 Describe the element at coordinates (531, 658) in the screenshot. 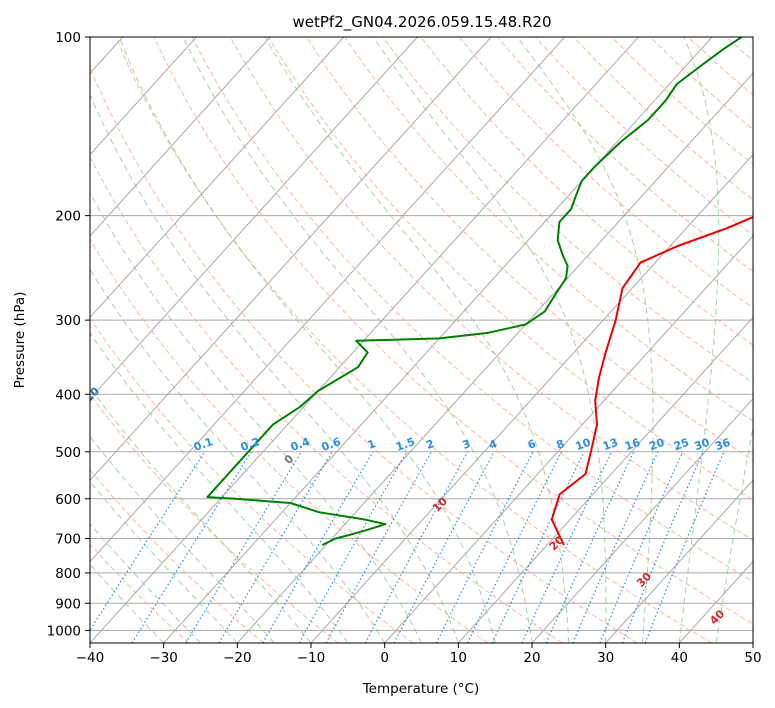

I see `x-tick-label: 20` at that location.